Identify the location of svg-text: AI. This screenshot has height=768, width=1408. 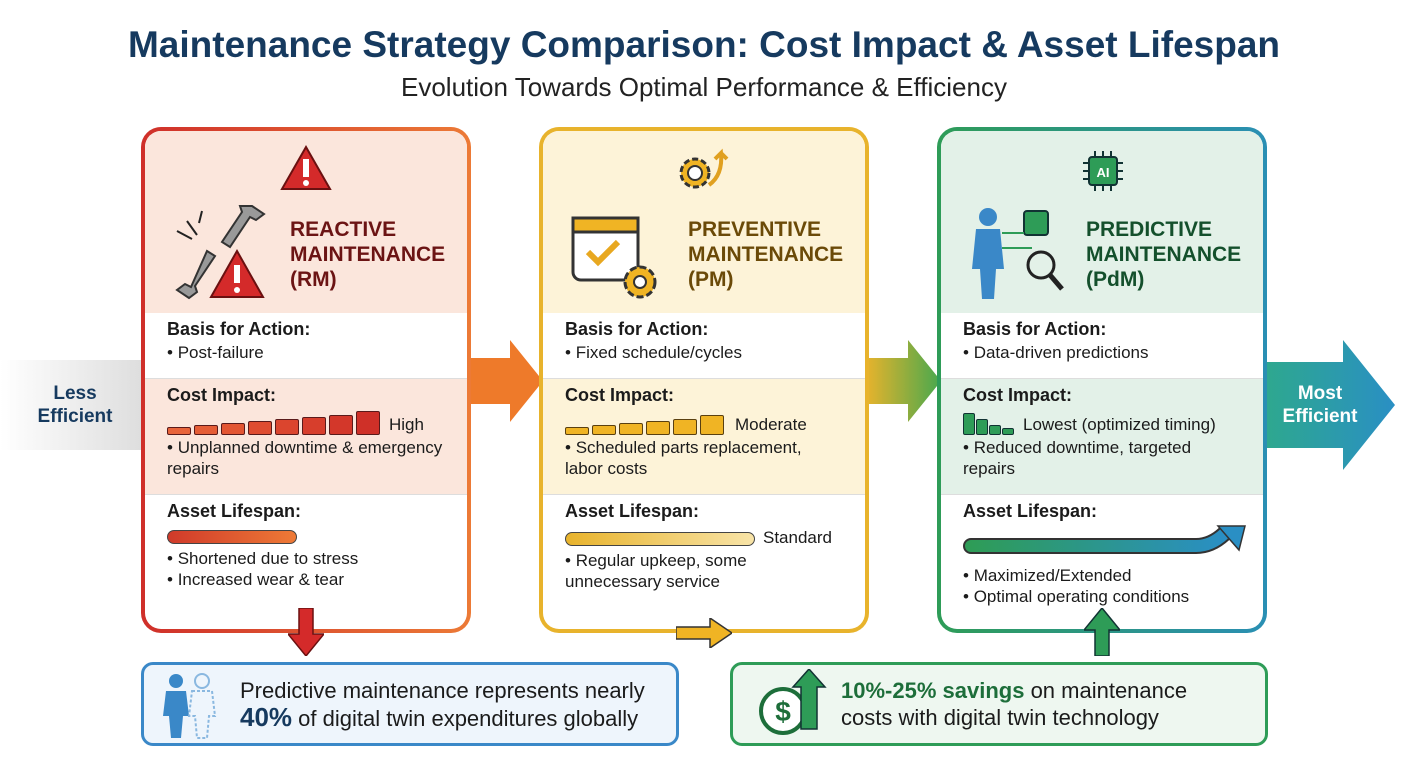
(1103, 172).